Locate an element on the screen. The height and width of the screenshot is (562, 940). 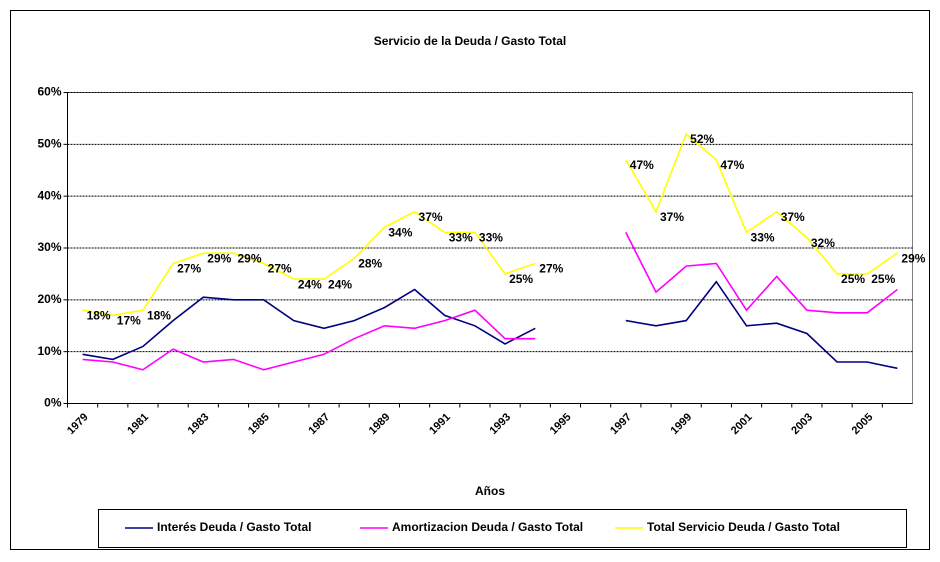
x-axis-label: Años is located at coordinates (490, 491).